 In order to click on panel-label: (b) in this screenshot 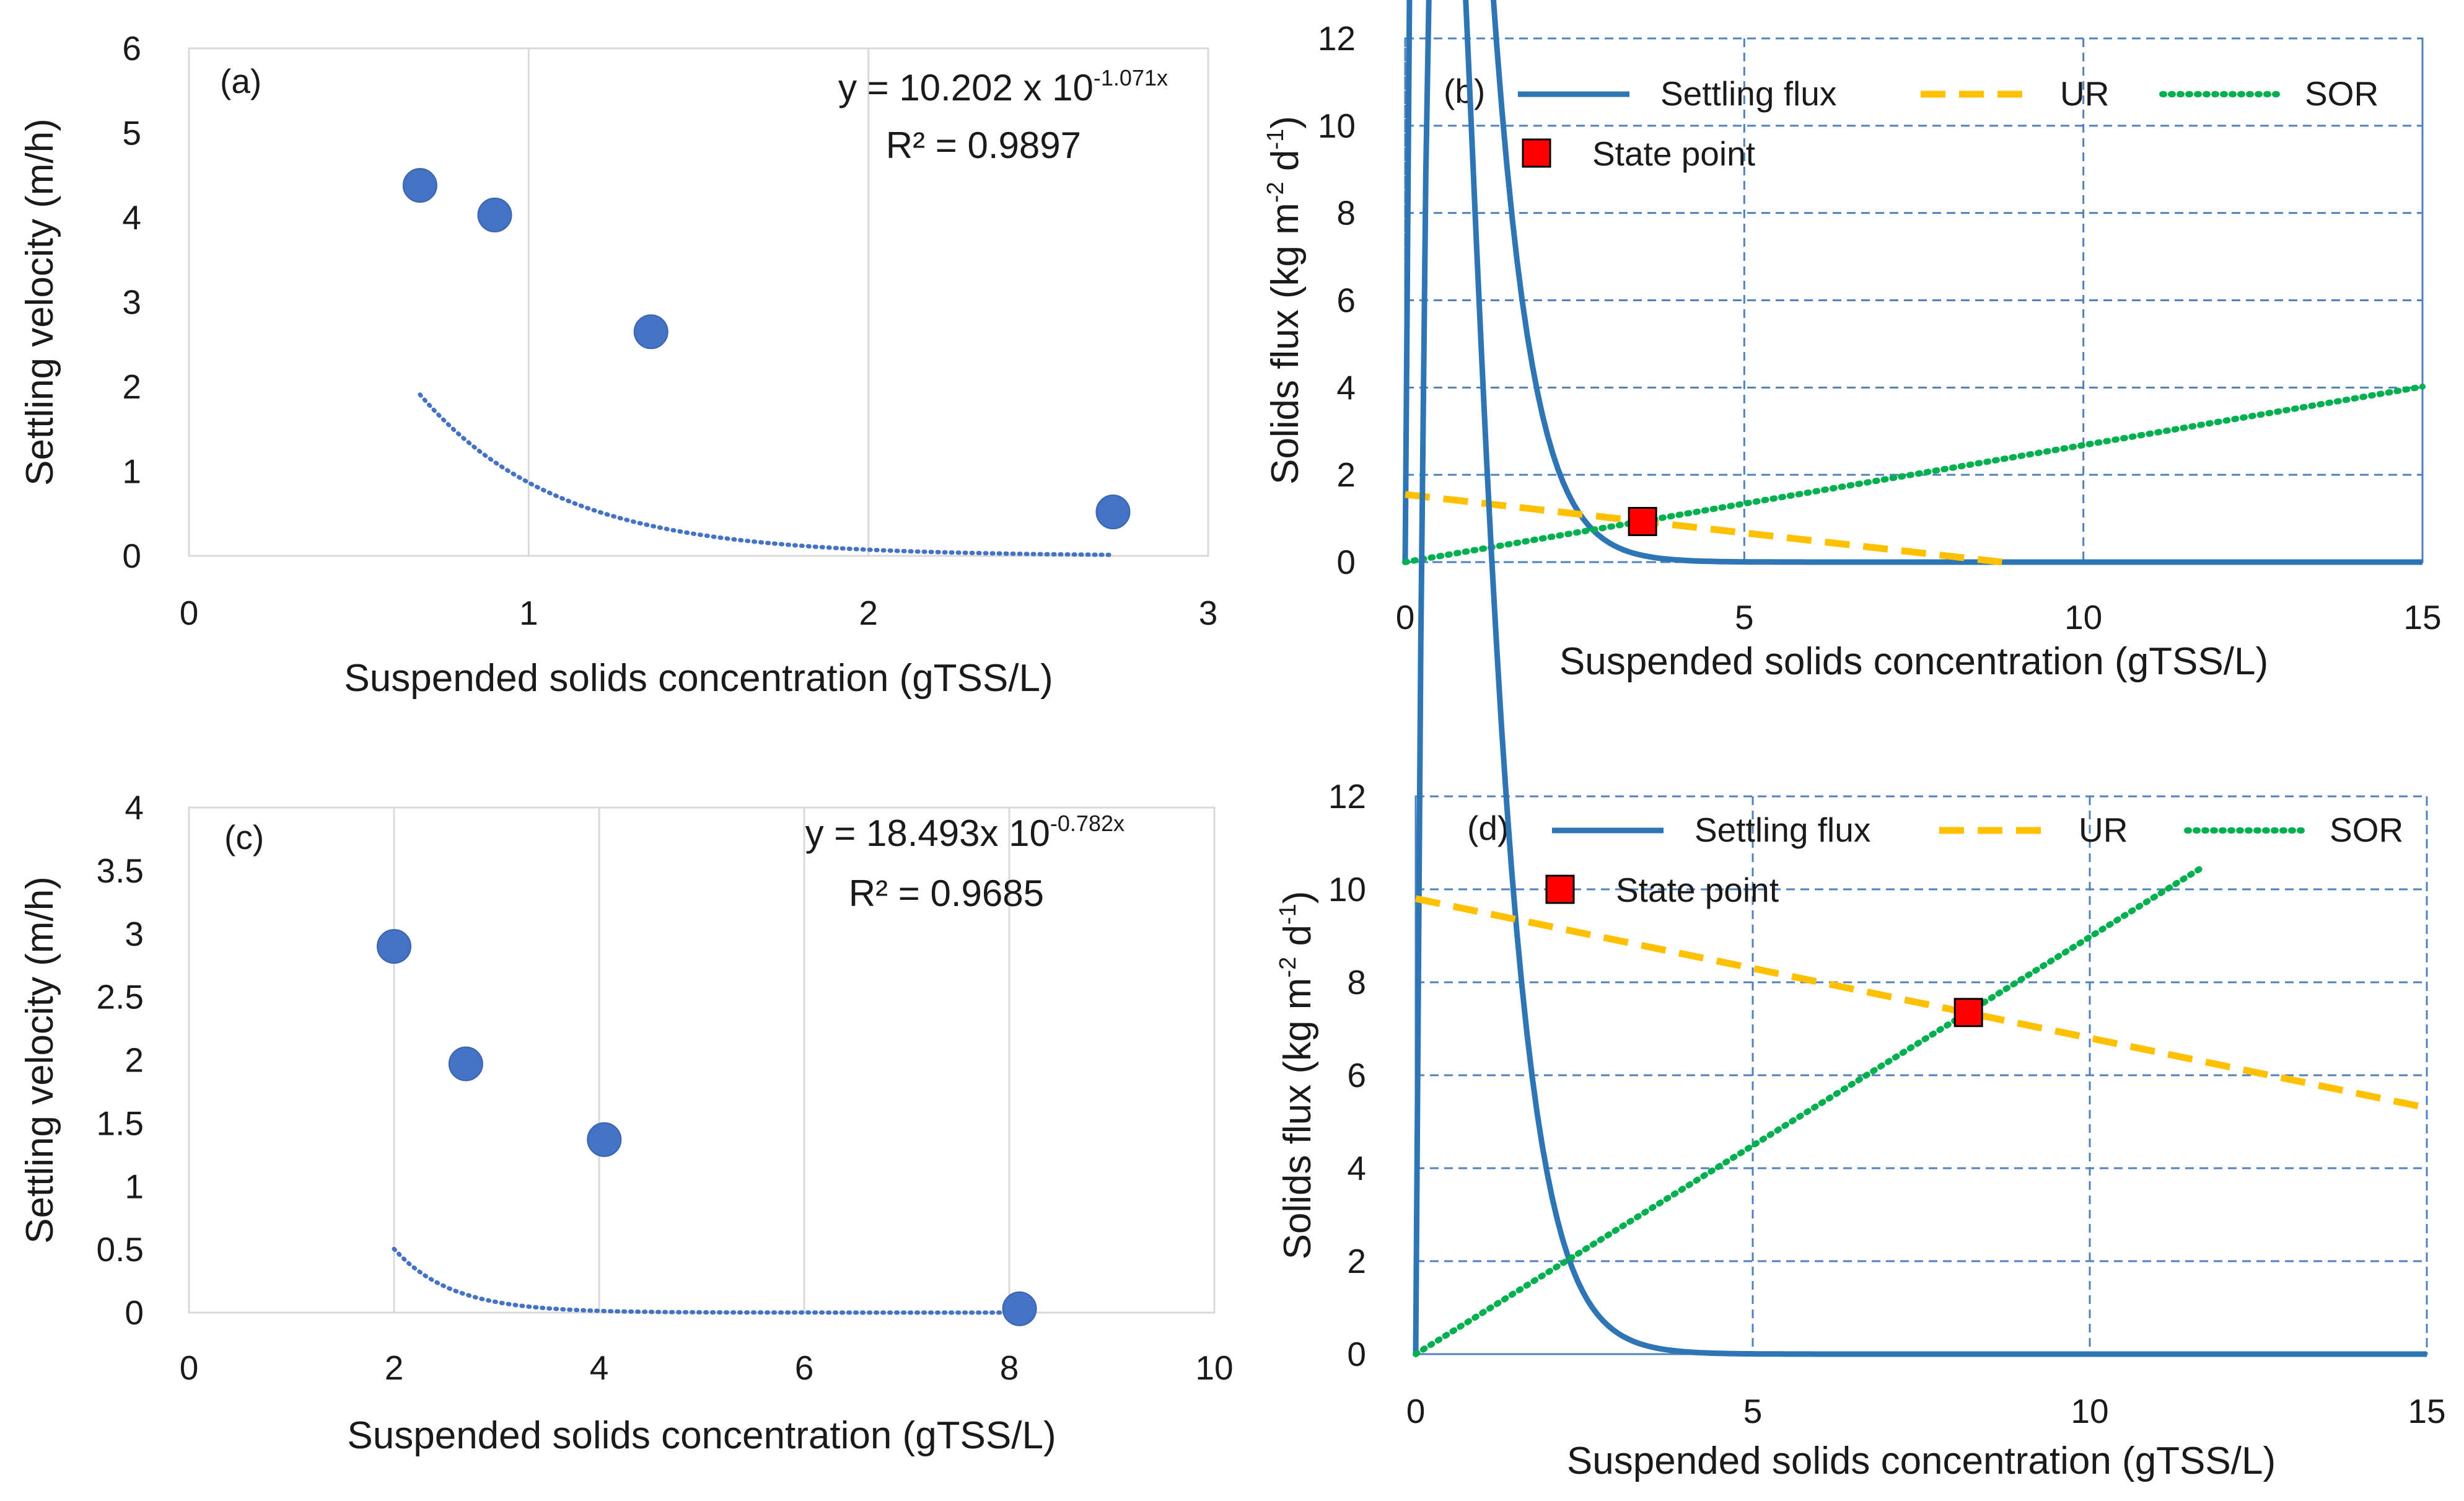, I will do `click(1465, 91)`.